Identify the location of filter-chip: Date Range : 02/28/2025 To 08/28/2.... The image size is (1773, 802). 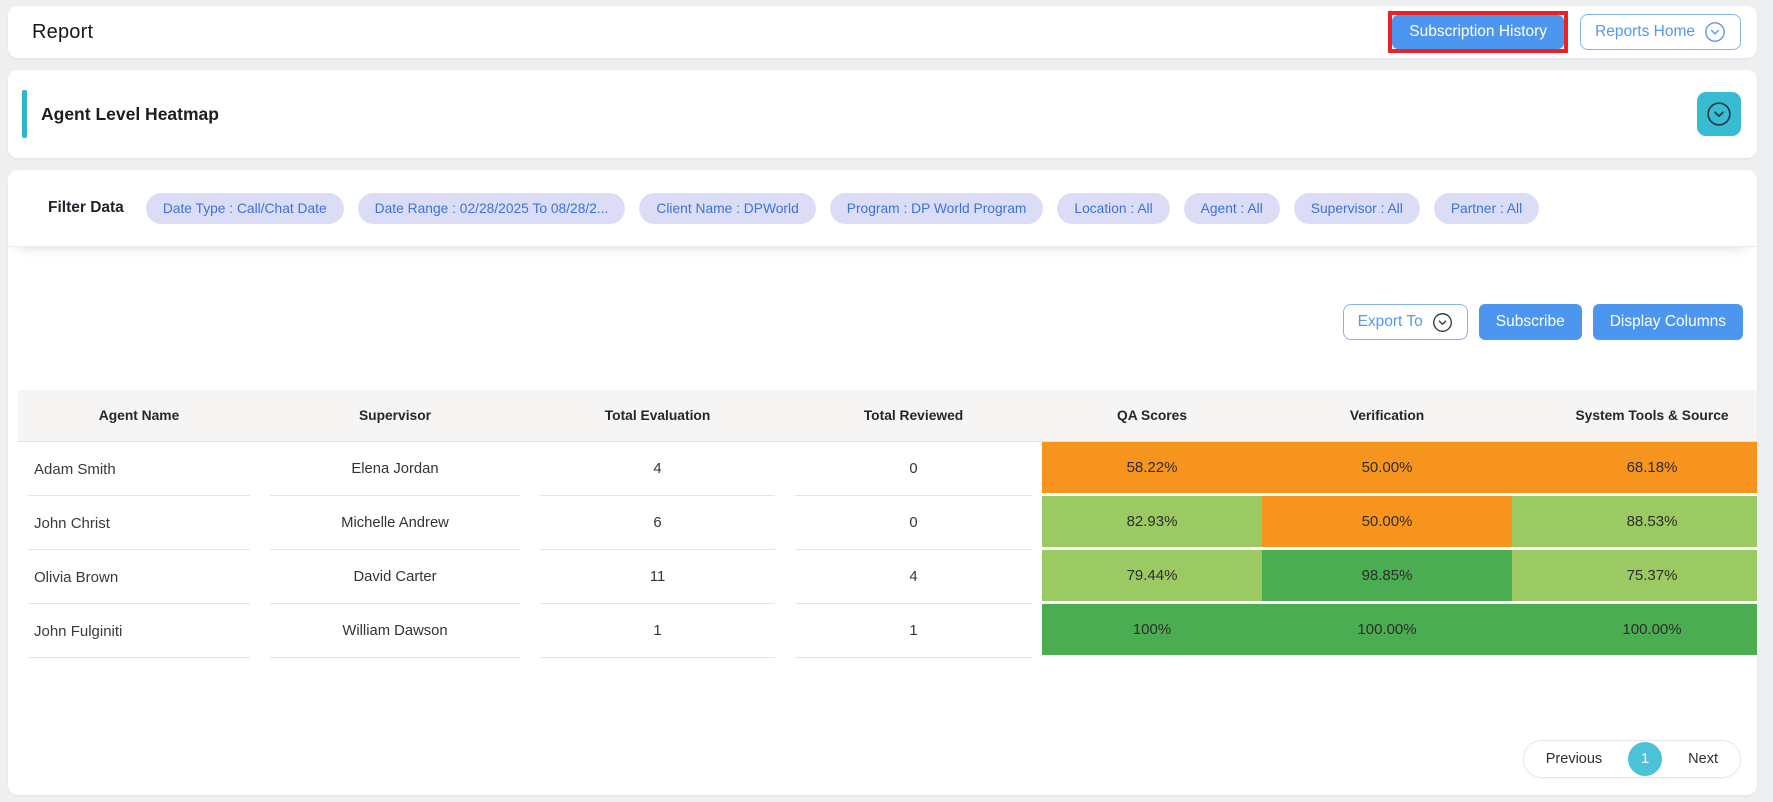
(491, 208).